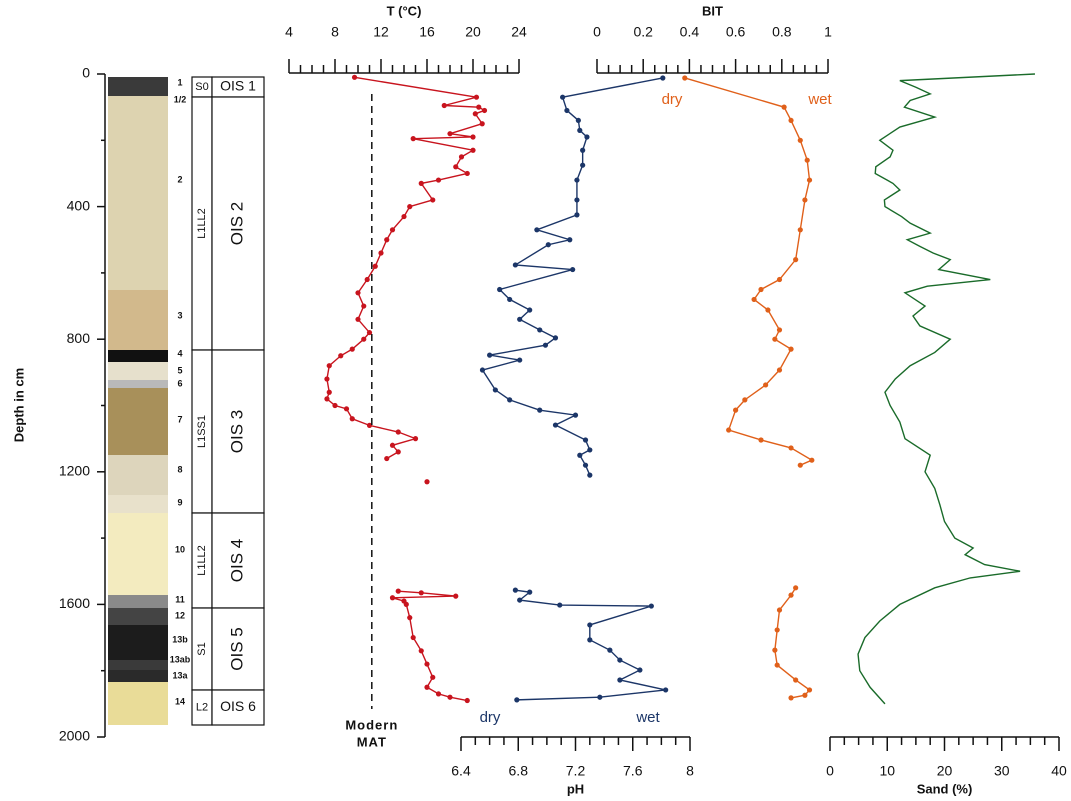 The width and height of the screenshot is (1071, 801). Describe the element at coordinates (1002, 771) in the screenshot. I see `x-tick-label: 30` at that location.